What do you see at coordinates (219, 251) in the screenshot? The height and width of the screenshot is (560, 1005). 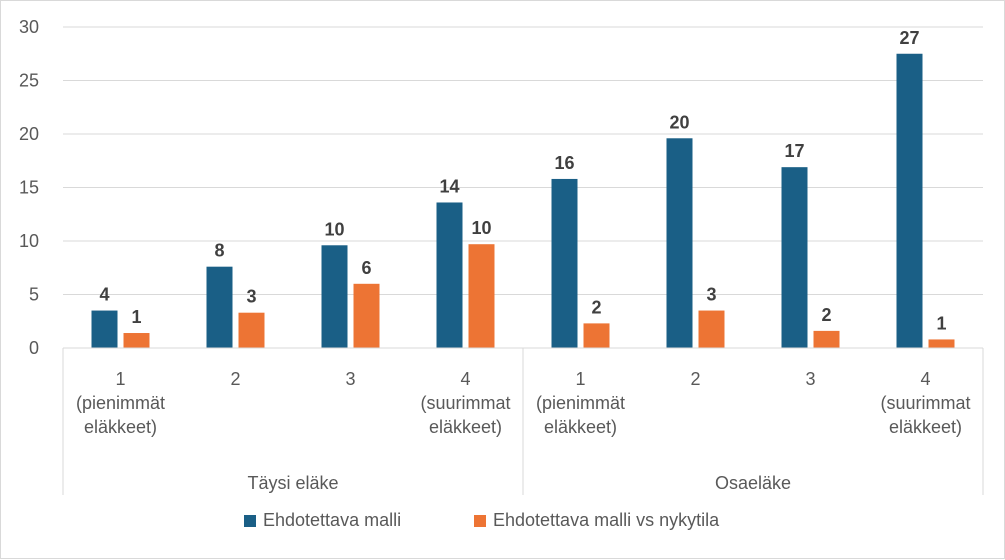 I see `data-label: 8` at bounding box center [219, 251].